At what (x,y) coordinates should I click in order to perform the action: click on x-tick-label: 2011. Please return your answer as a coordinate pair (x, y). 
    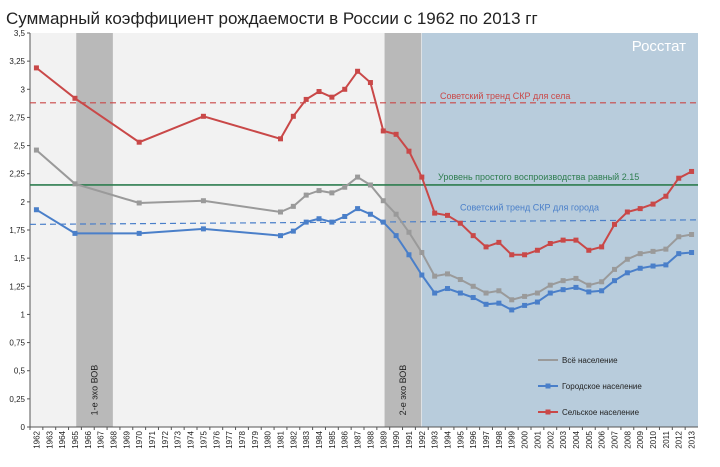
    Looking at the image, I should click on (666, 439).